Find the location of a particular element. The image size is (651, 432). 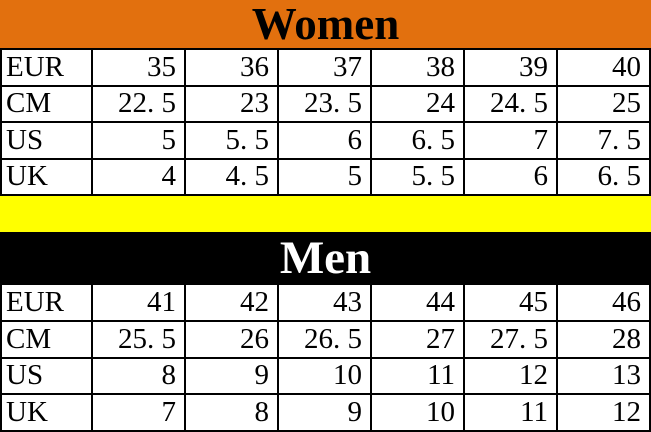

size-cell: 41 is located at coordinates (138, 302).